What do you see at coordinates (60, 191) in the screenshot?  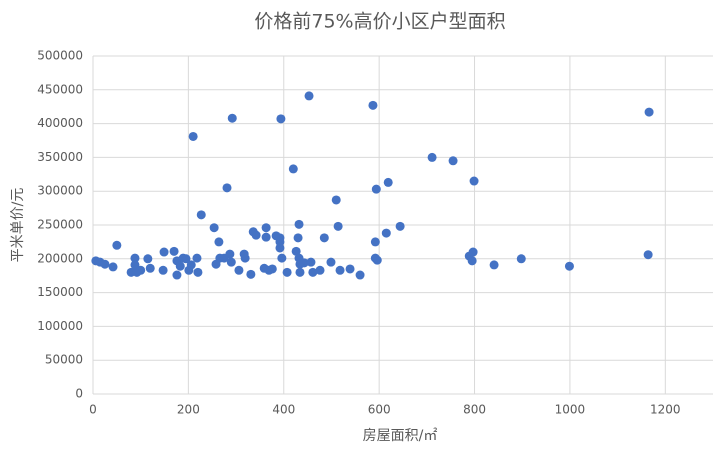 I see `y-tick-label: 300000` at bounding box center [60, 191].